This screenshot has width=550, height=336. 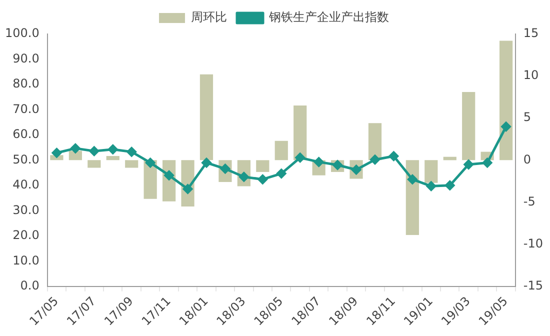 I want to click on y-tick-label: 30.0, so click(x=26, y=209).